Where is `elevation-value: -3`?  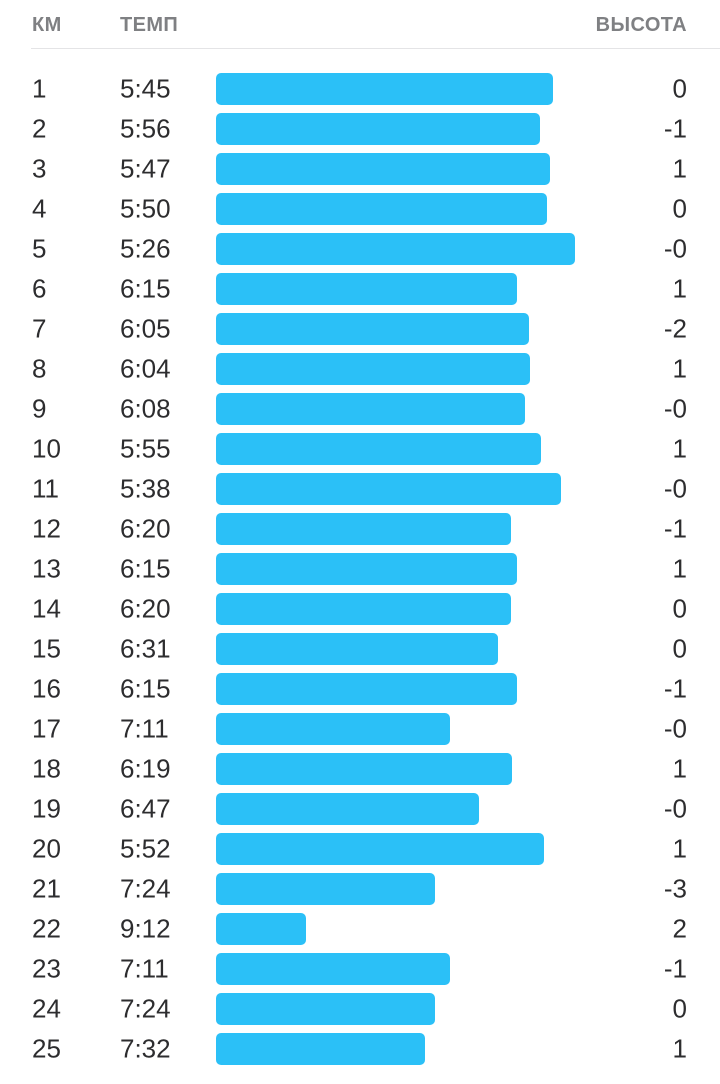 elevation-value: -3 is located at coordinates (675, 888).